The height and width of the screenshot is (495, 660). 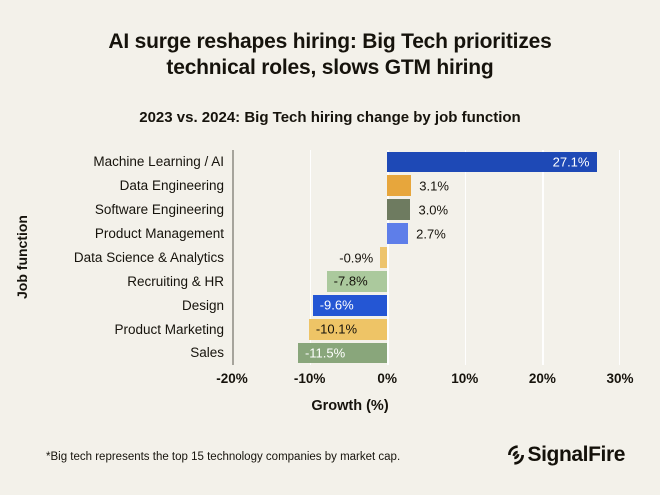 I want to click on bar-value-label: 3.1%, so click(x=434, y=186).